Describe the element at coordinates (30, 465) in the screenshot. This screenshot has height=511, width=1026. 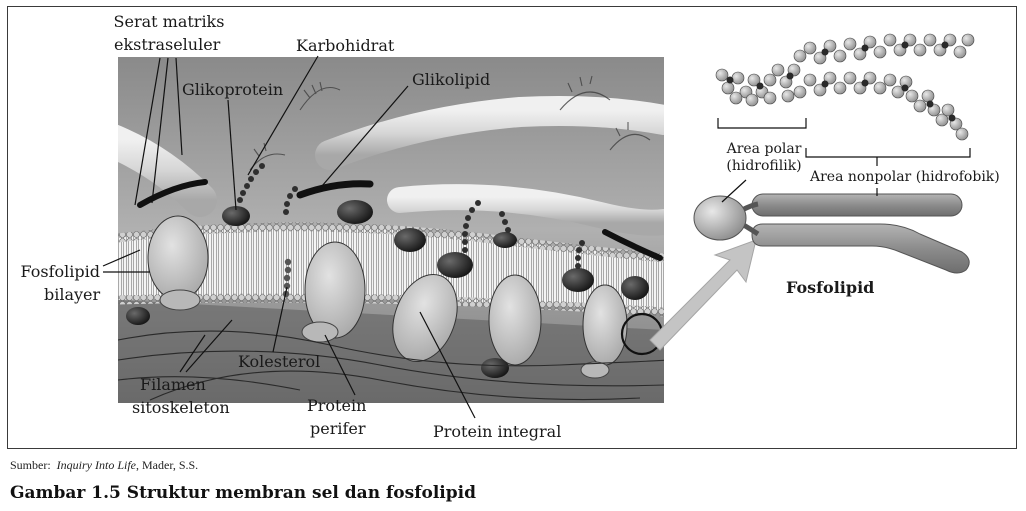
I see `source-prefix: Sumber:` at that location.